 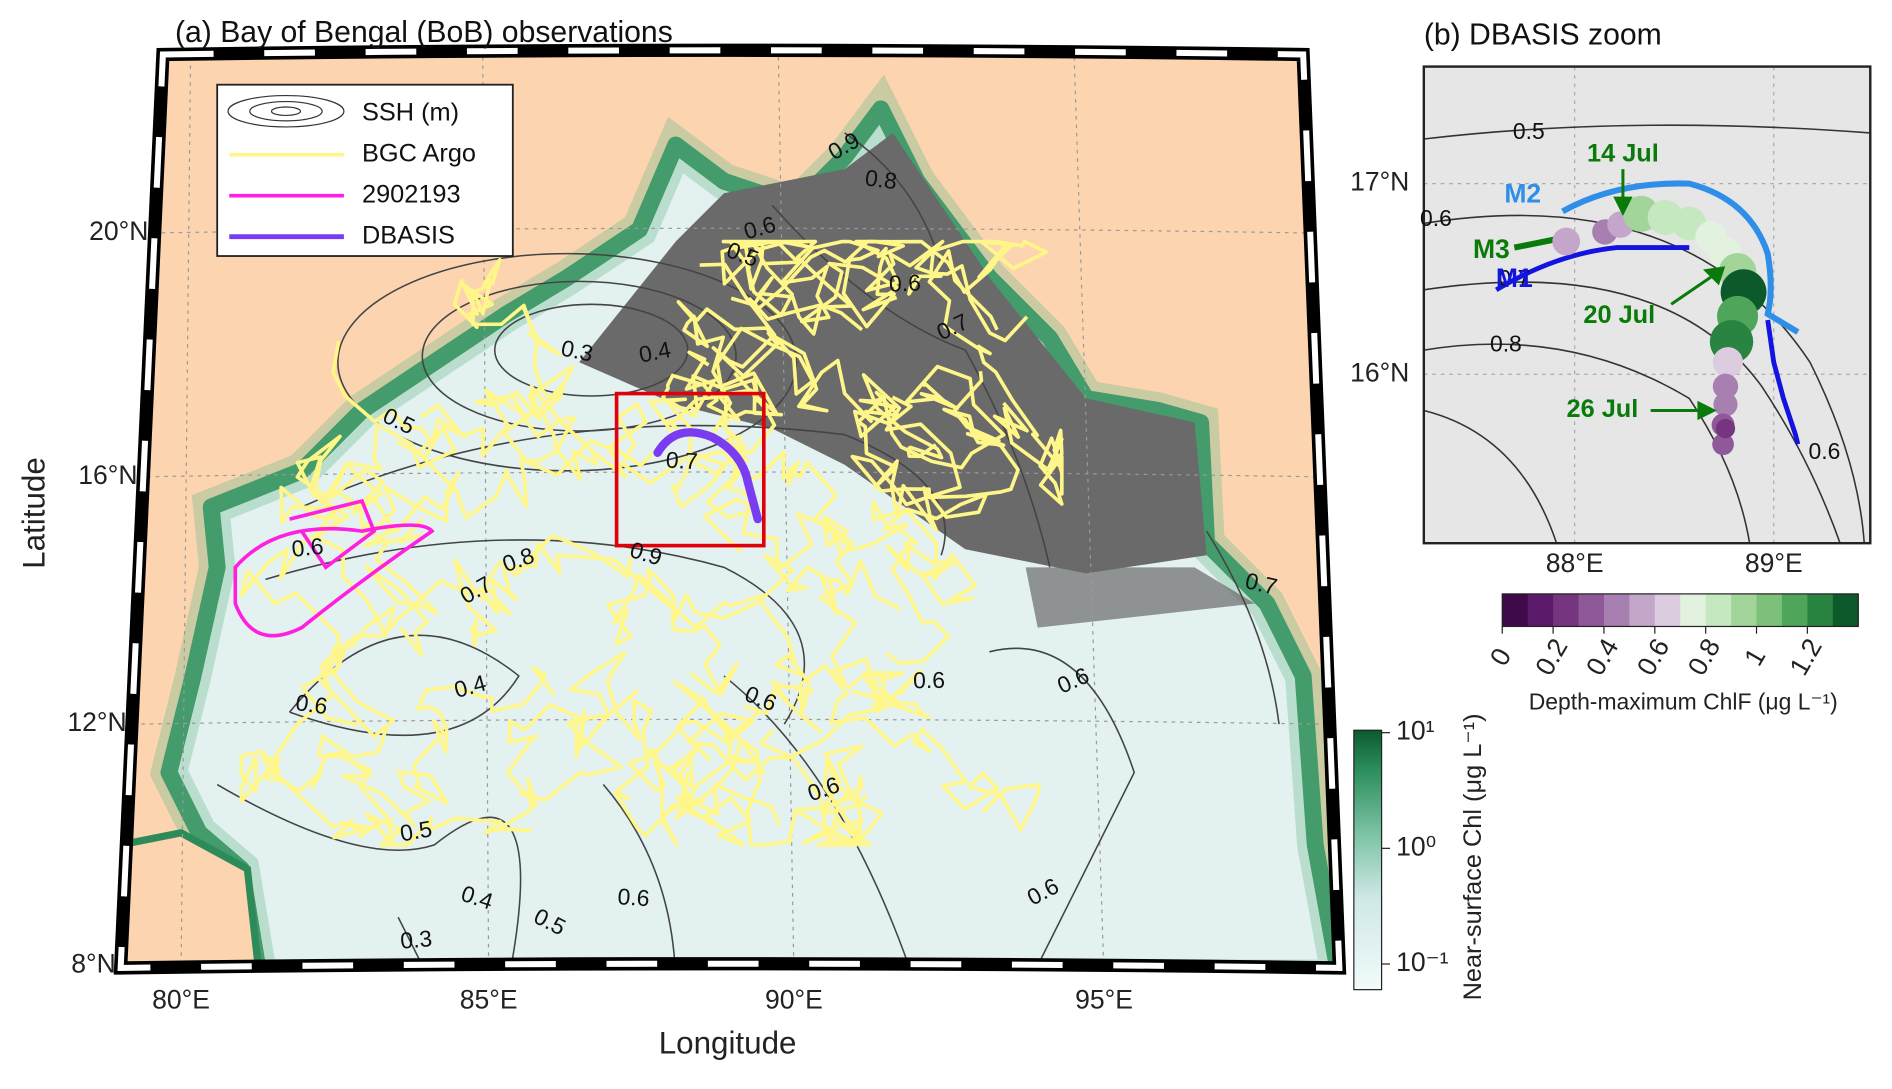 I want to click on colorbar-a, so click(x=1368, y=860).